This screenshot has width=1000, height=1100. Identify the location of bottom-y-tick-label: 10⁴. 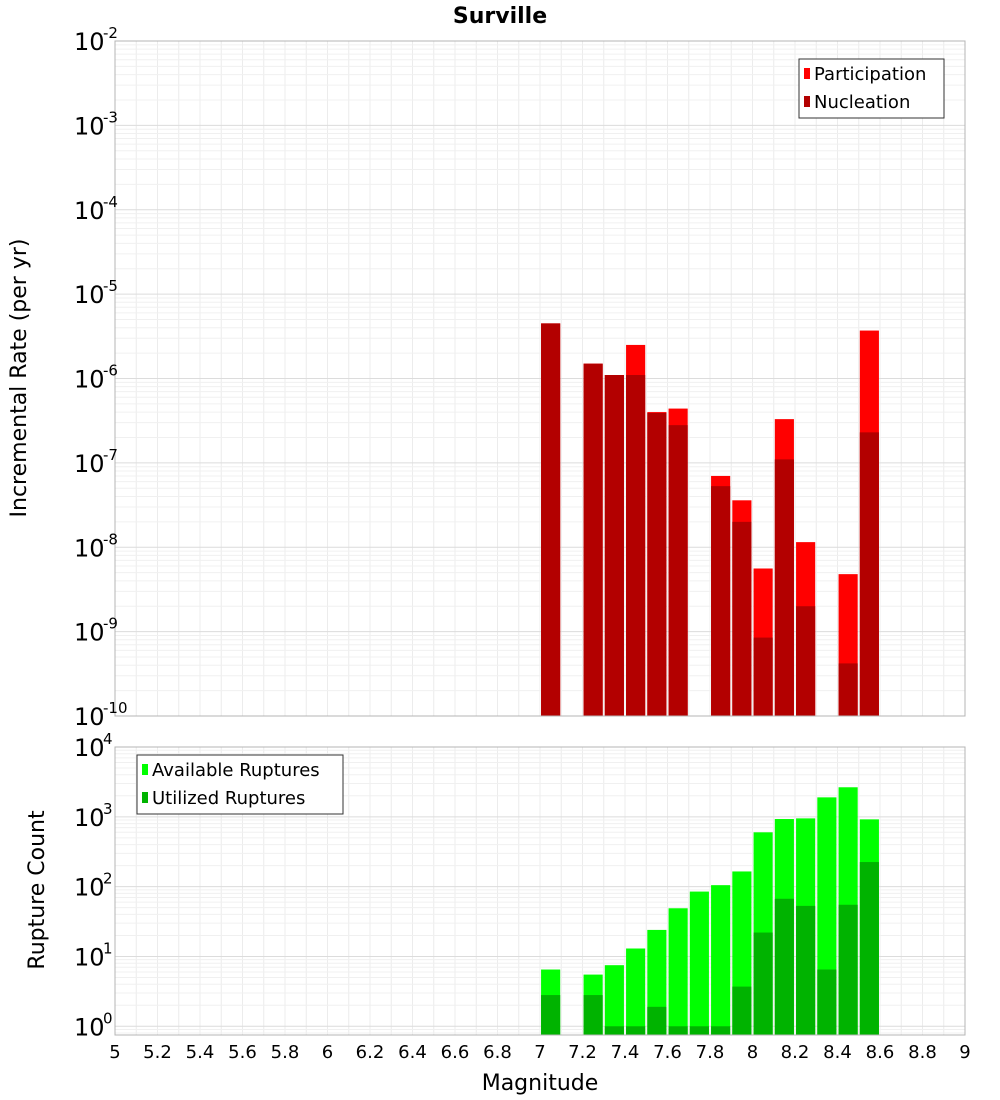
(93, 746).